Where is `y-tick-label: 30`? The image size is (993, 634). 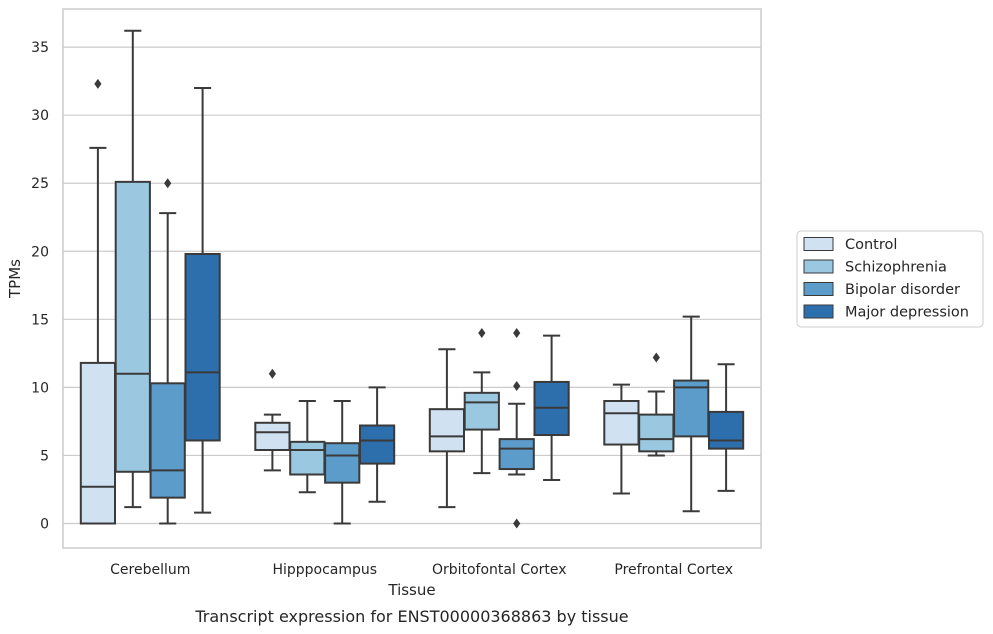
y-tick-label: 30 is located at coordinates (40, 116).